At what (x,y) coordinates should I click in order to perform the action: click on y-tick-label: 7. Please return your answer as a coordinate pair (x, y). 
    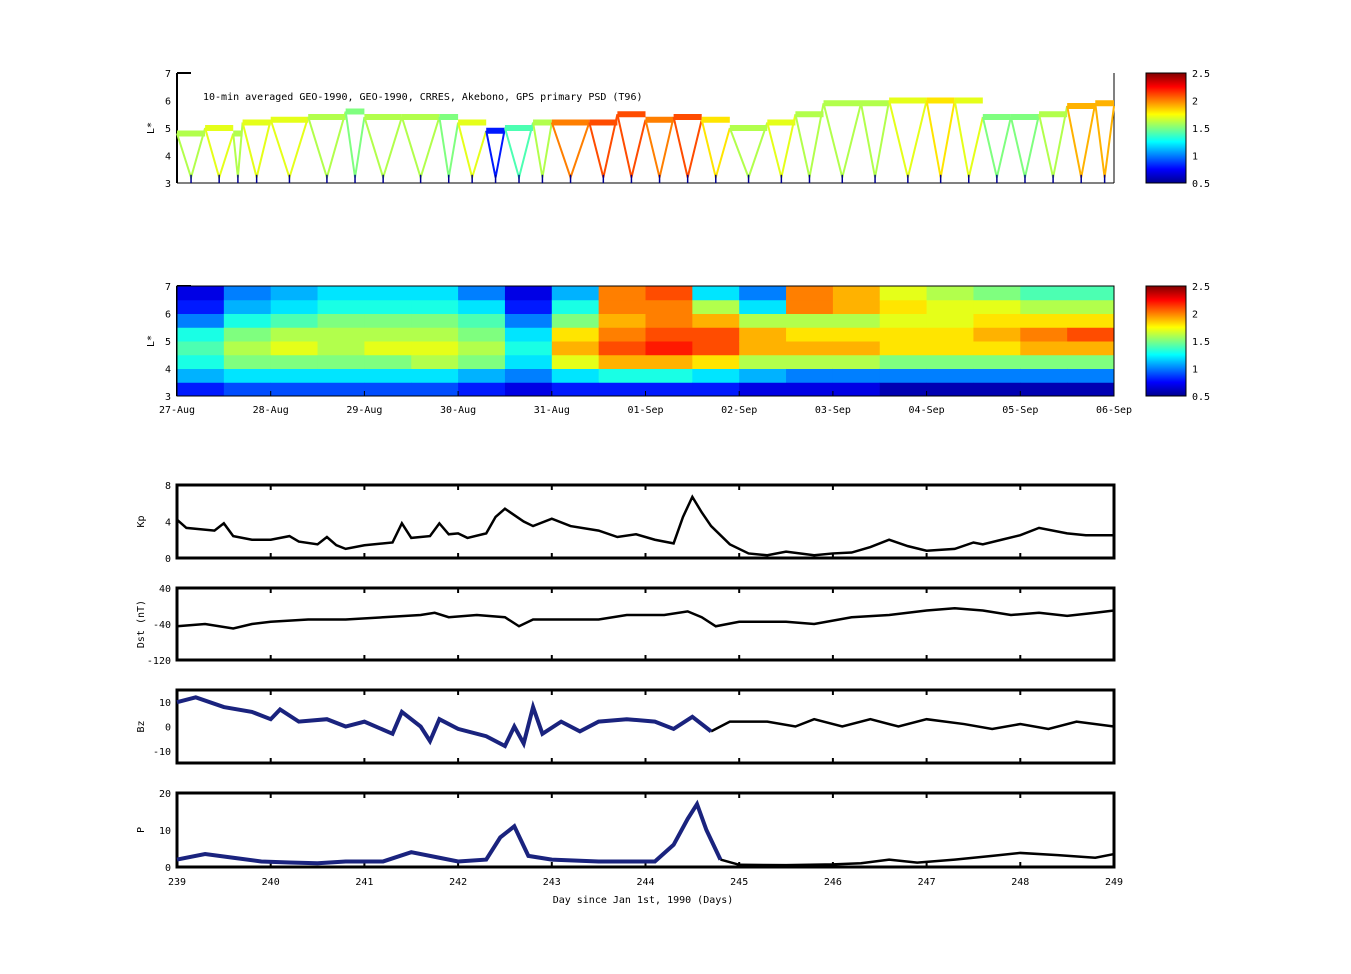
    Looking at the image, I should click on (168, 74).